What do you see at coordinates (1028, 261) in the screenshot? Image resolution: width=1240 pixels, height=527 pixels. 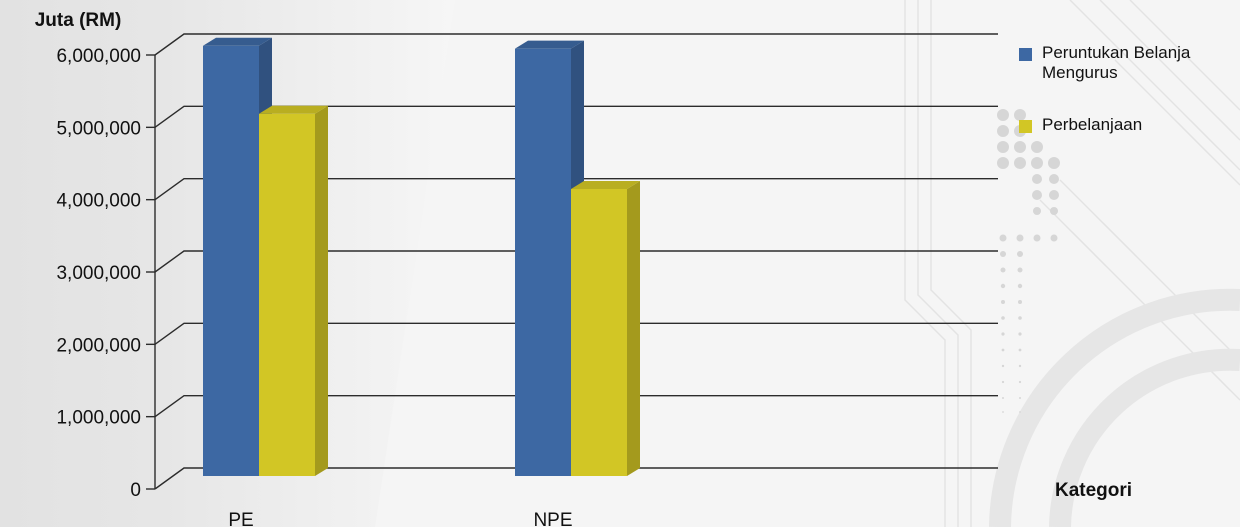 I see `dot-pattern` at bounding box center [1028, 261].